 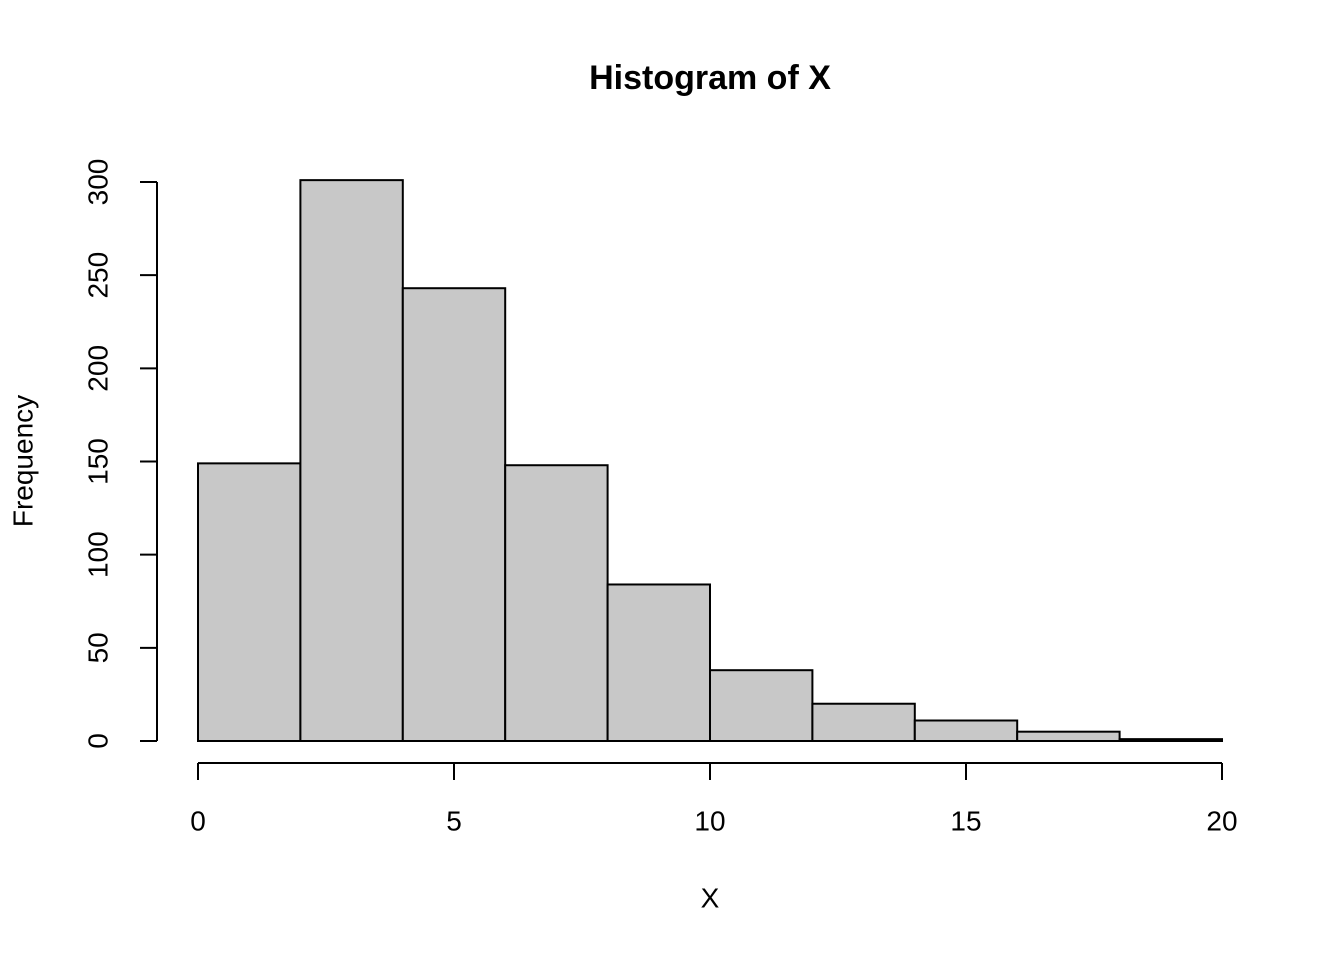 I want to click on x-tick-label: 10, so click(x=709, y=820).